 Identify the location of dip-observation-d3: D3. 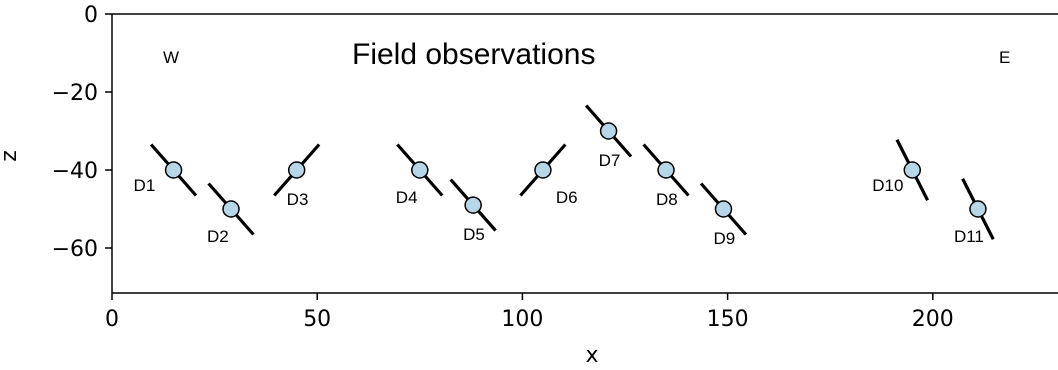
(297, 176).